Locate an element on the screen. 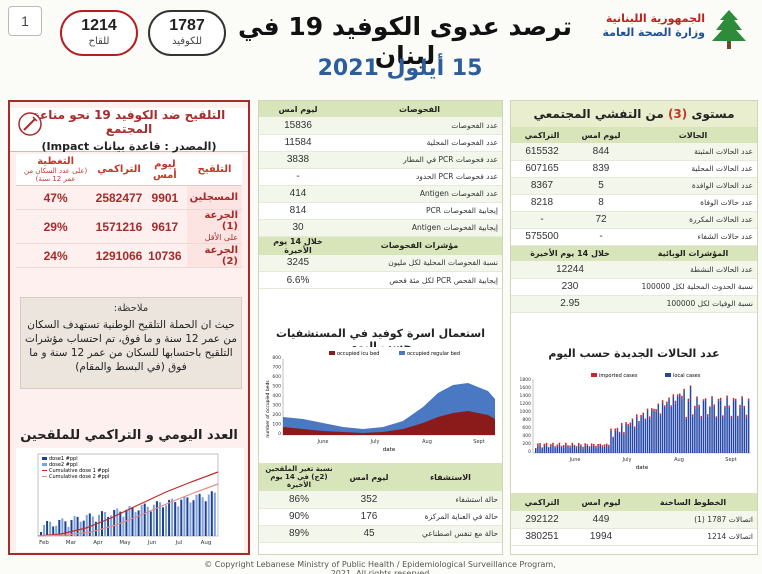 The height and width of the screenshot is (574, 762). cases-col-label: الحالات is located at coordinates (693, 135).